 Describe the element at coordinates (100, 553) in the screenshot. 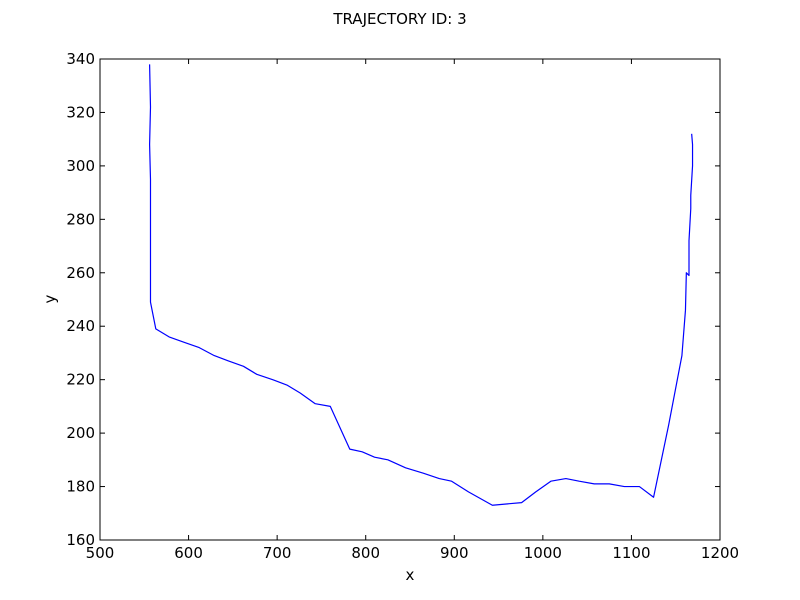

I see `x-tick-label: 500` at that location.